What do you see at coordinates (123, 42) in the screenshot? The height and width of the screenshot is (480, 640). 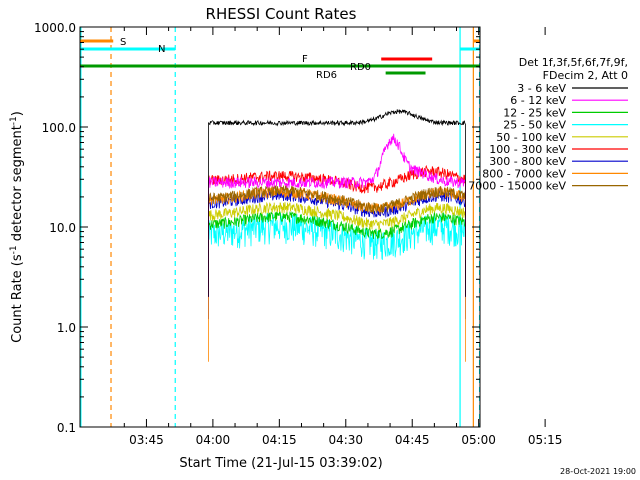 I see `s-flag-label: S` at bounding box center [123, 42].